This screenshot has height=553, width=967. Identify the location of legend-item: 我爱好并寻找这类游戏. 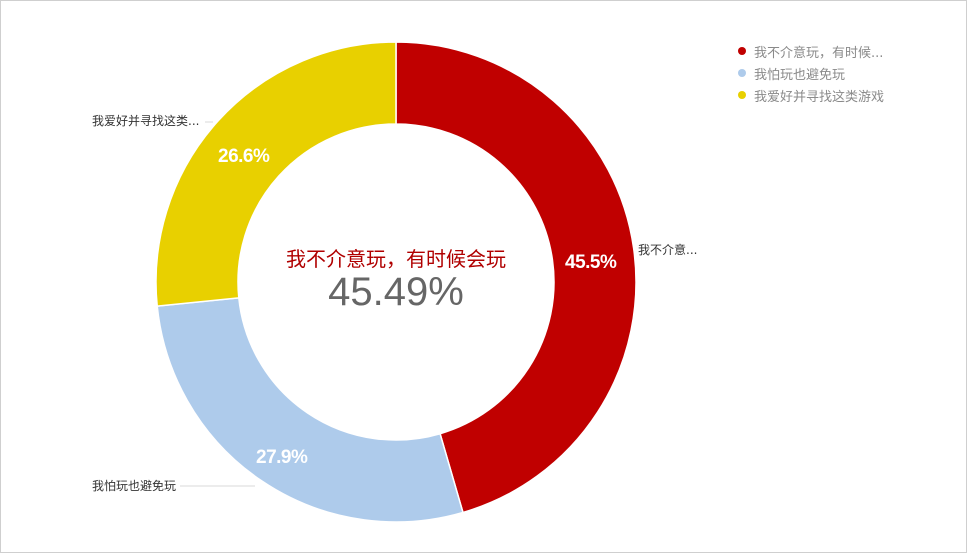
(811, 95).